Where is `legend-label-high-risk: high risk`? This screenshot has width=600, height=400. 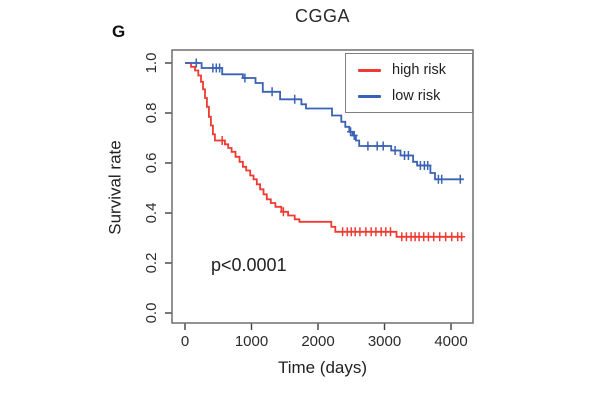
legend-label-high-risk: high risk is located at coordinates (419, 69).